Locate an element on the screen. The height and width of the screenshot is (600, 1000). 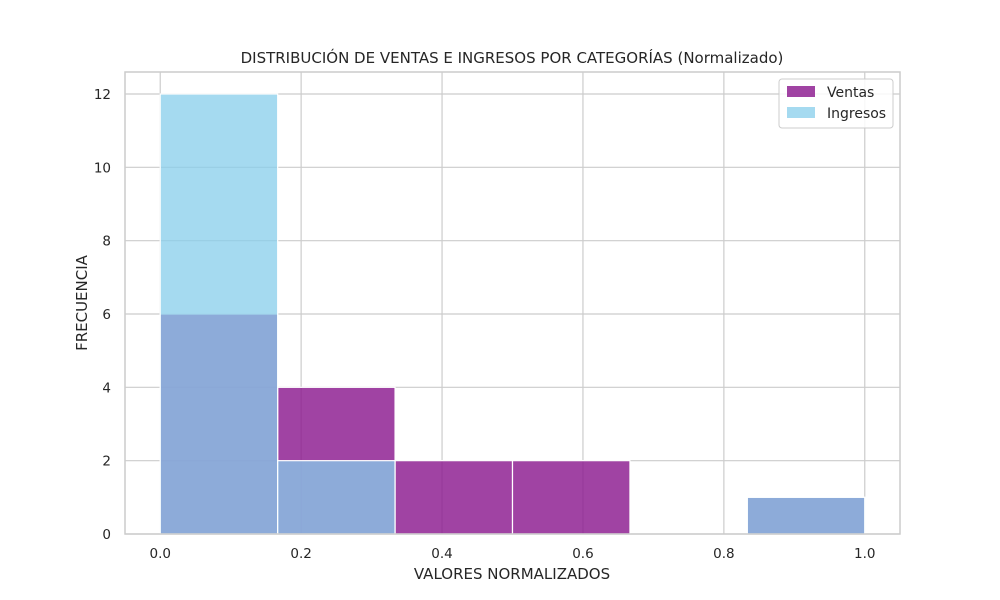
y-axis-label: FRECUENCIA is located at coordinates (82, 302).